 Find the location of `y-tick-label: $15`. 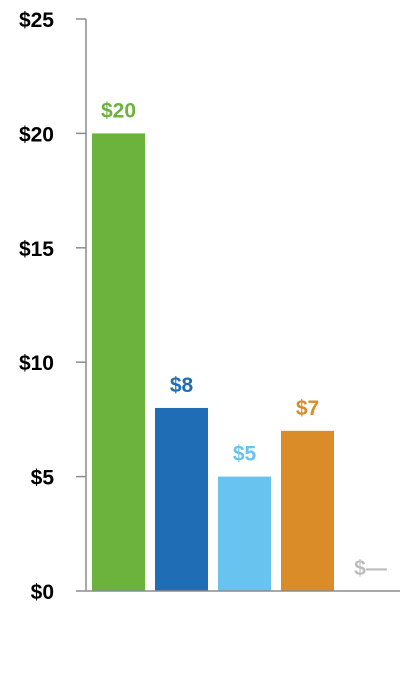

y-tick-label: $15 is located at coordinates (36, 249).